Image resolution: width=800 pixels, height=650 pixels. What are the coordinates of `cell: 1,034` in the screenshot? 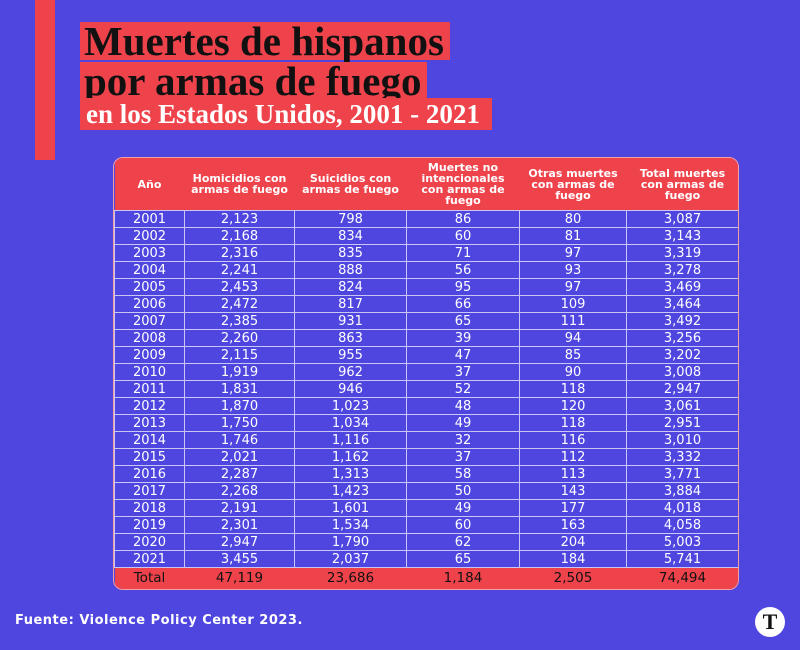 It's located at (350, 423).